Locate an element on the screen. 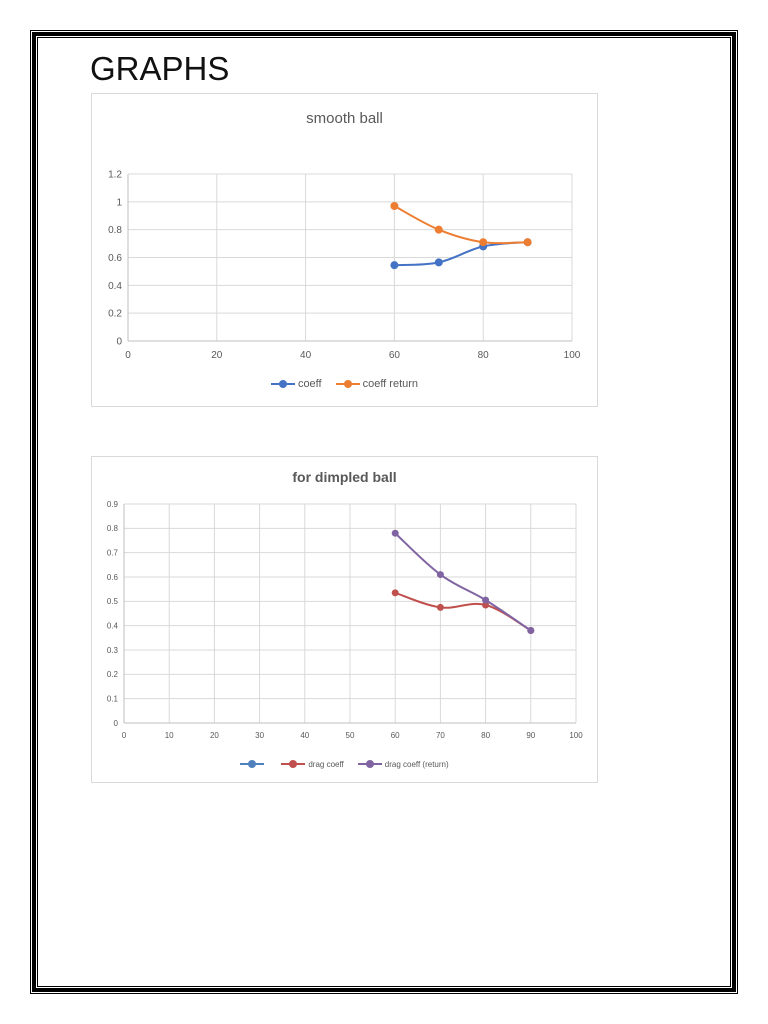  y-tick-label: 0.9 is located at coordinates (113, 504).